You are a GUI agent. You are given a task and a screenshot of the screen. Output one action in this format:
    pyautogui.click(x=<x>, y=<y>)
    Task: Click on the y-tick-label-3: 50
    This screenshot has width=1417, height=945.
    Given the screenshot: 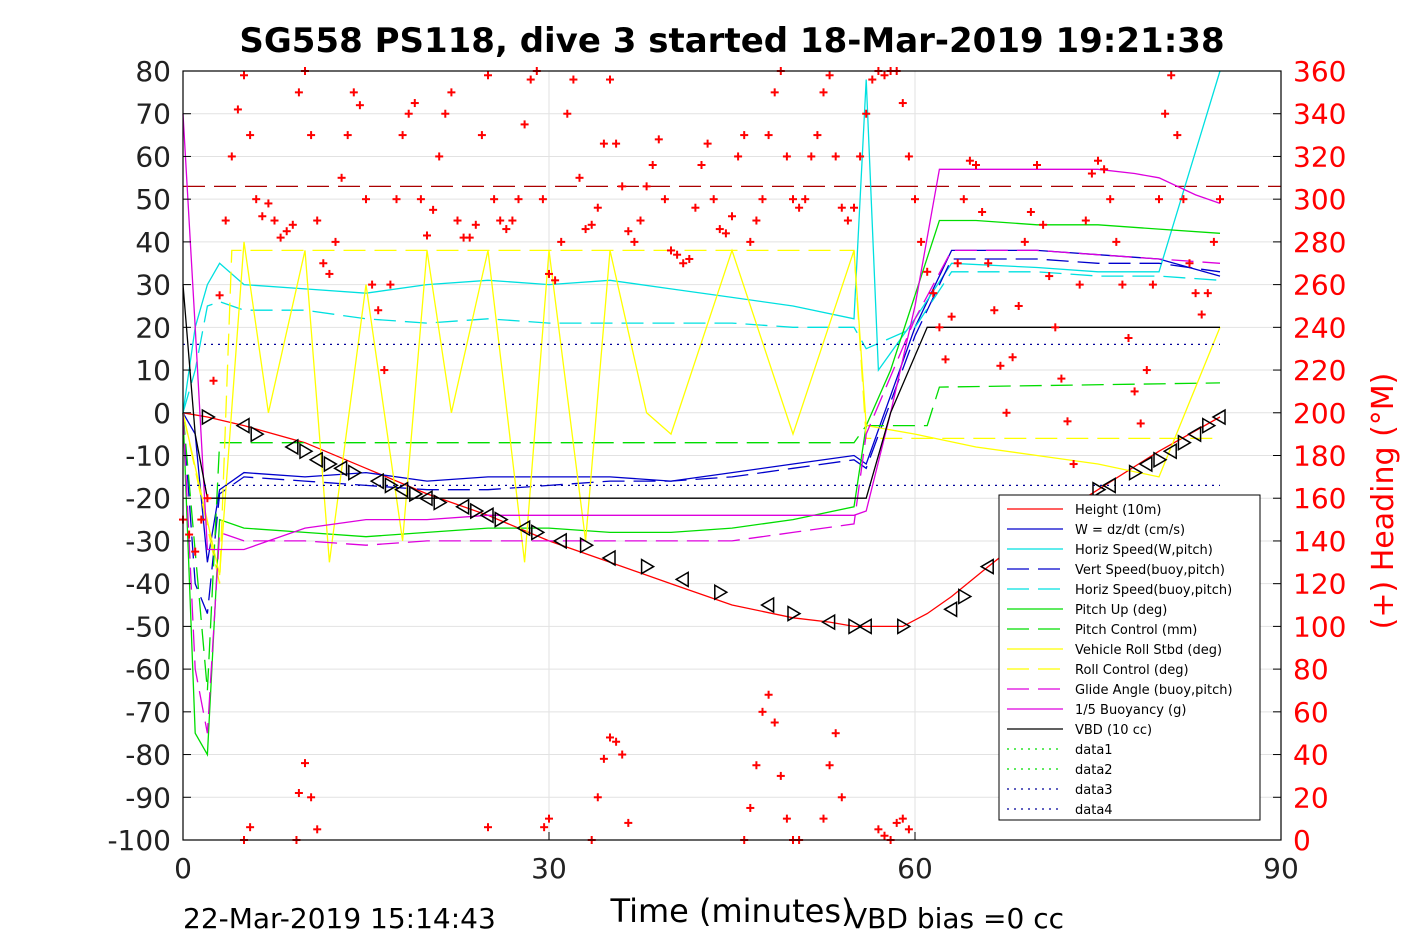 What is the action you would take?
    pyautogui.click(x=153, y=199)
    